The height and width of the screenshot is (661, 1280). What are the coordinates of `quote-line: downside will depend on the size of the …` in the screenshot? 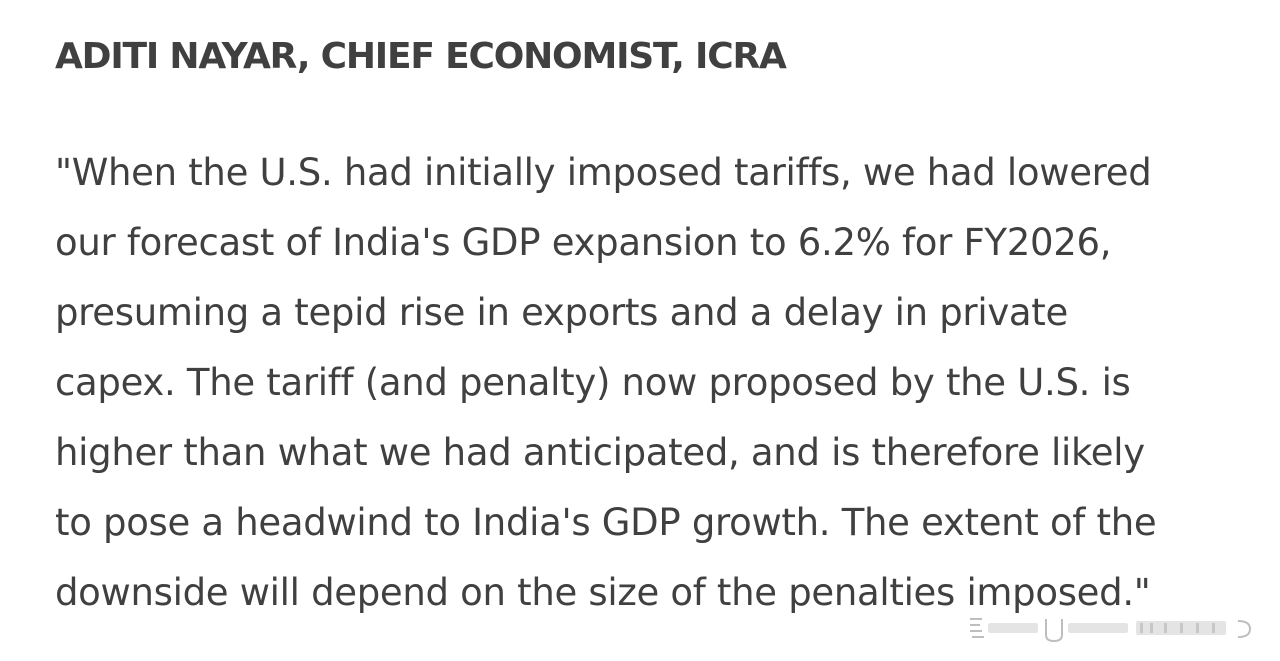 It's located at (603, 592).